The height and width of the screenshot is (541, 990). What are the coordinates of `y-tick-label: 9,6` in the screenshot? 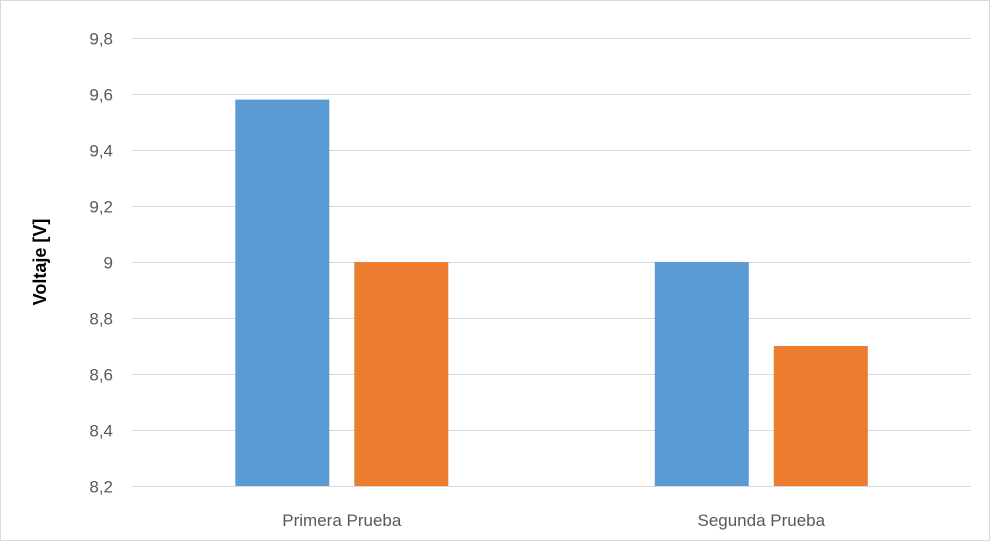 It's located at (101, 95).